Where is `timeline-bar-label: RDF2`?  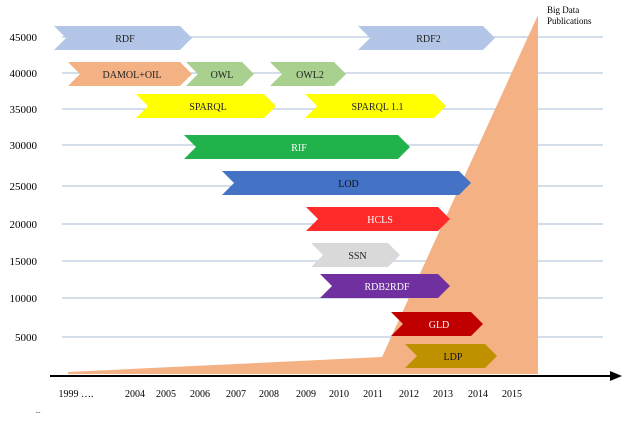
timeline-bar-label: RDF2 is located at coordinates (428, 39).